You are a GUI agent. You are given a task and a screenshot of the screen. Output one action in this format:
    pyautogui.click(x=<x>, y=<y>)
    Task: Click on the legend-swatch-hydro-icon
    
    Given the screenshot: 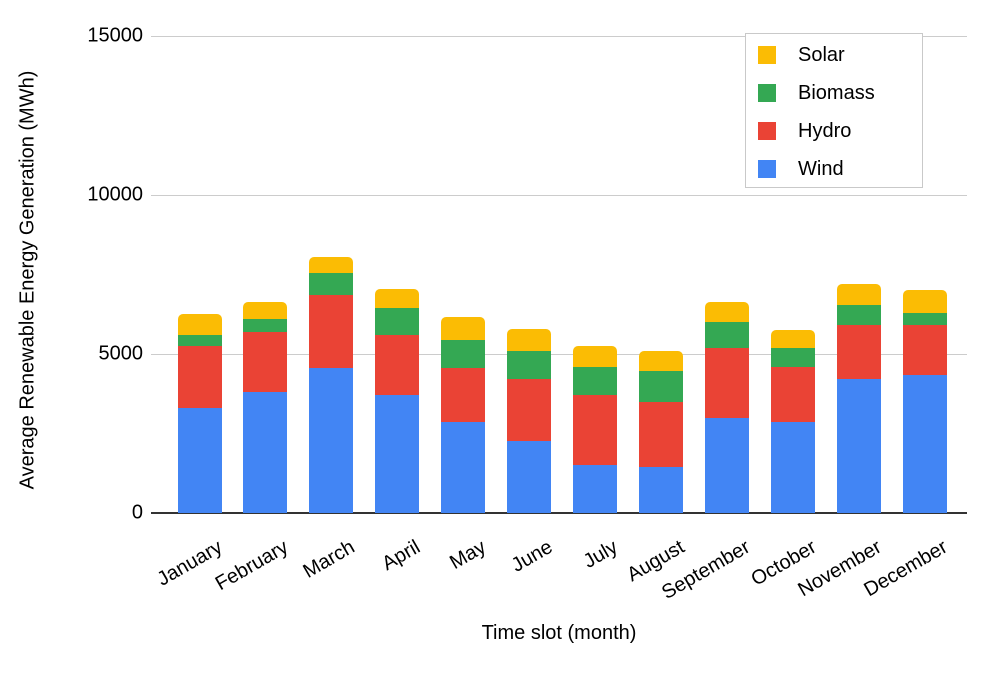 What is the action you would take?
    pyautogui.click(x=767, y=131)
    